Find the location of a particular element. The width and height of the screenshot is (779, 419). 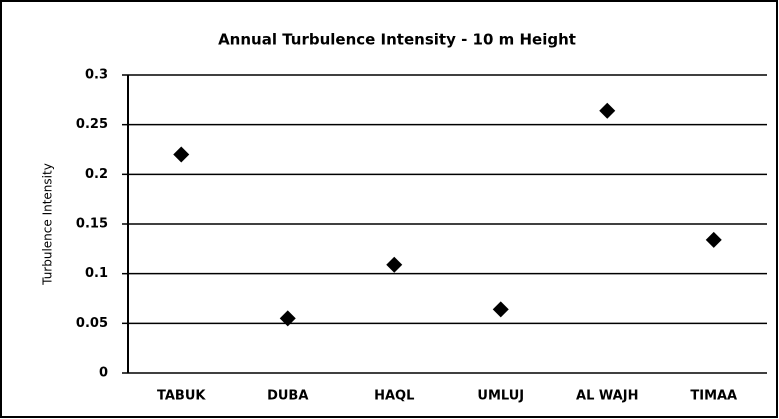

y-tick-label: 0.25 is located at coordinates (92, 124).